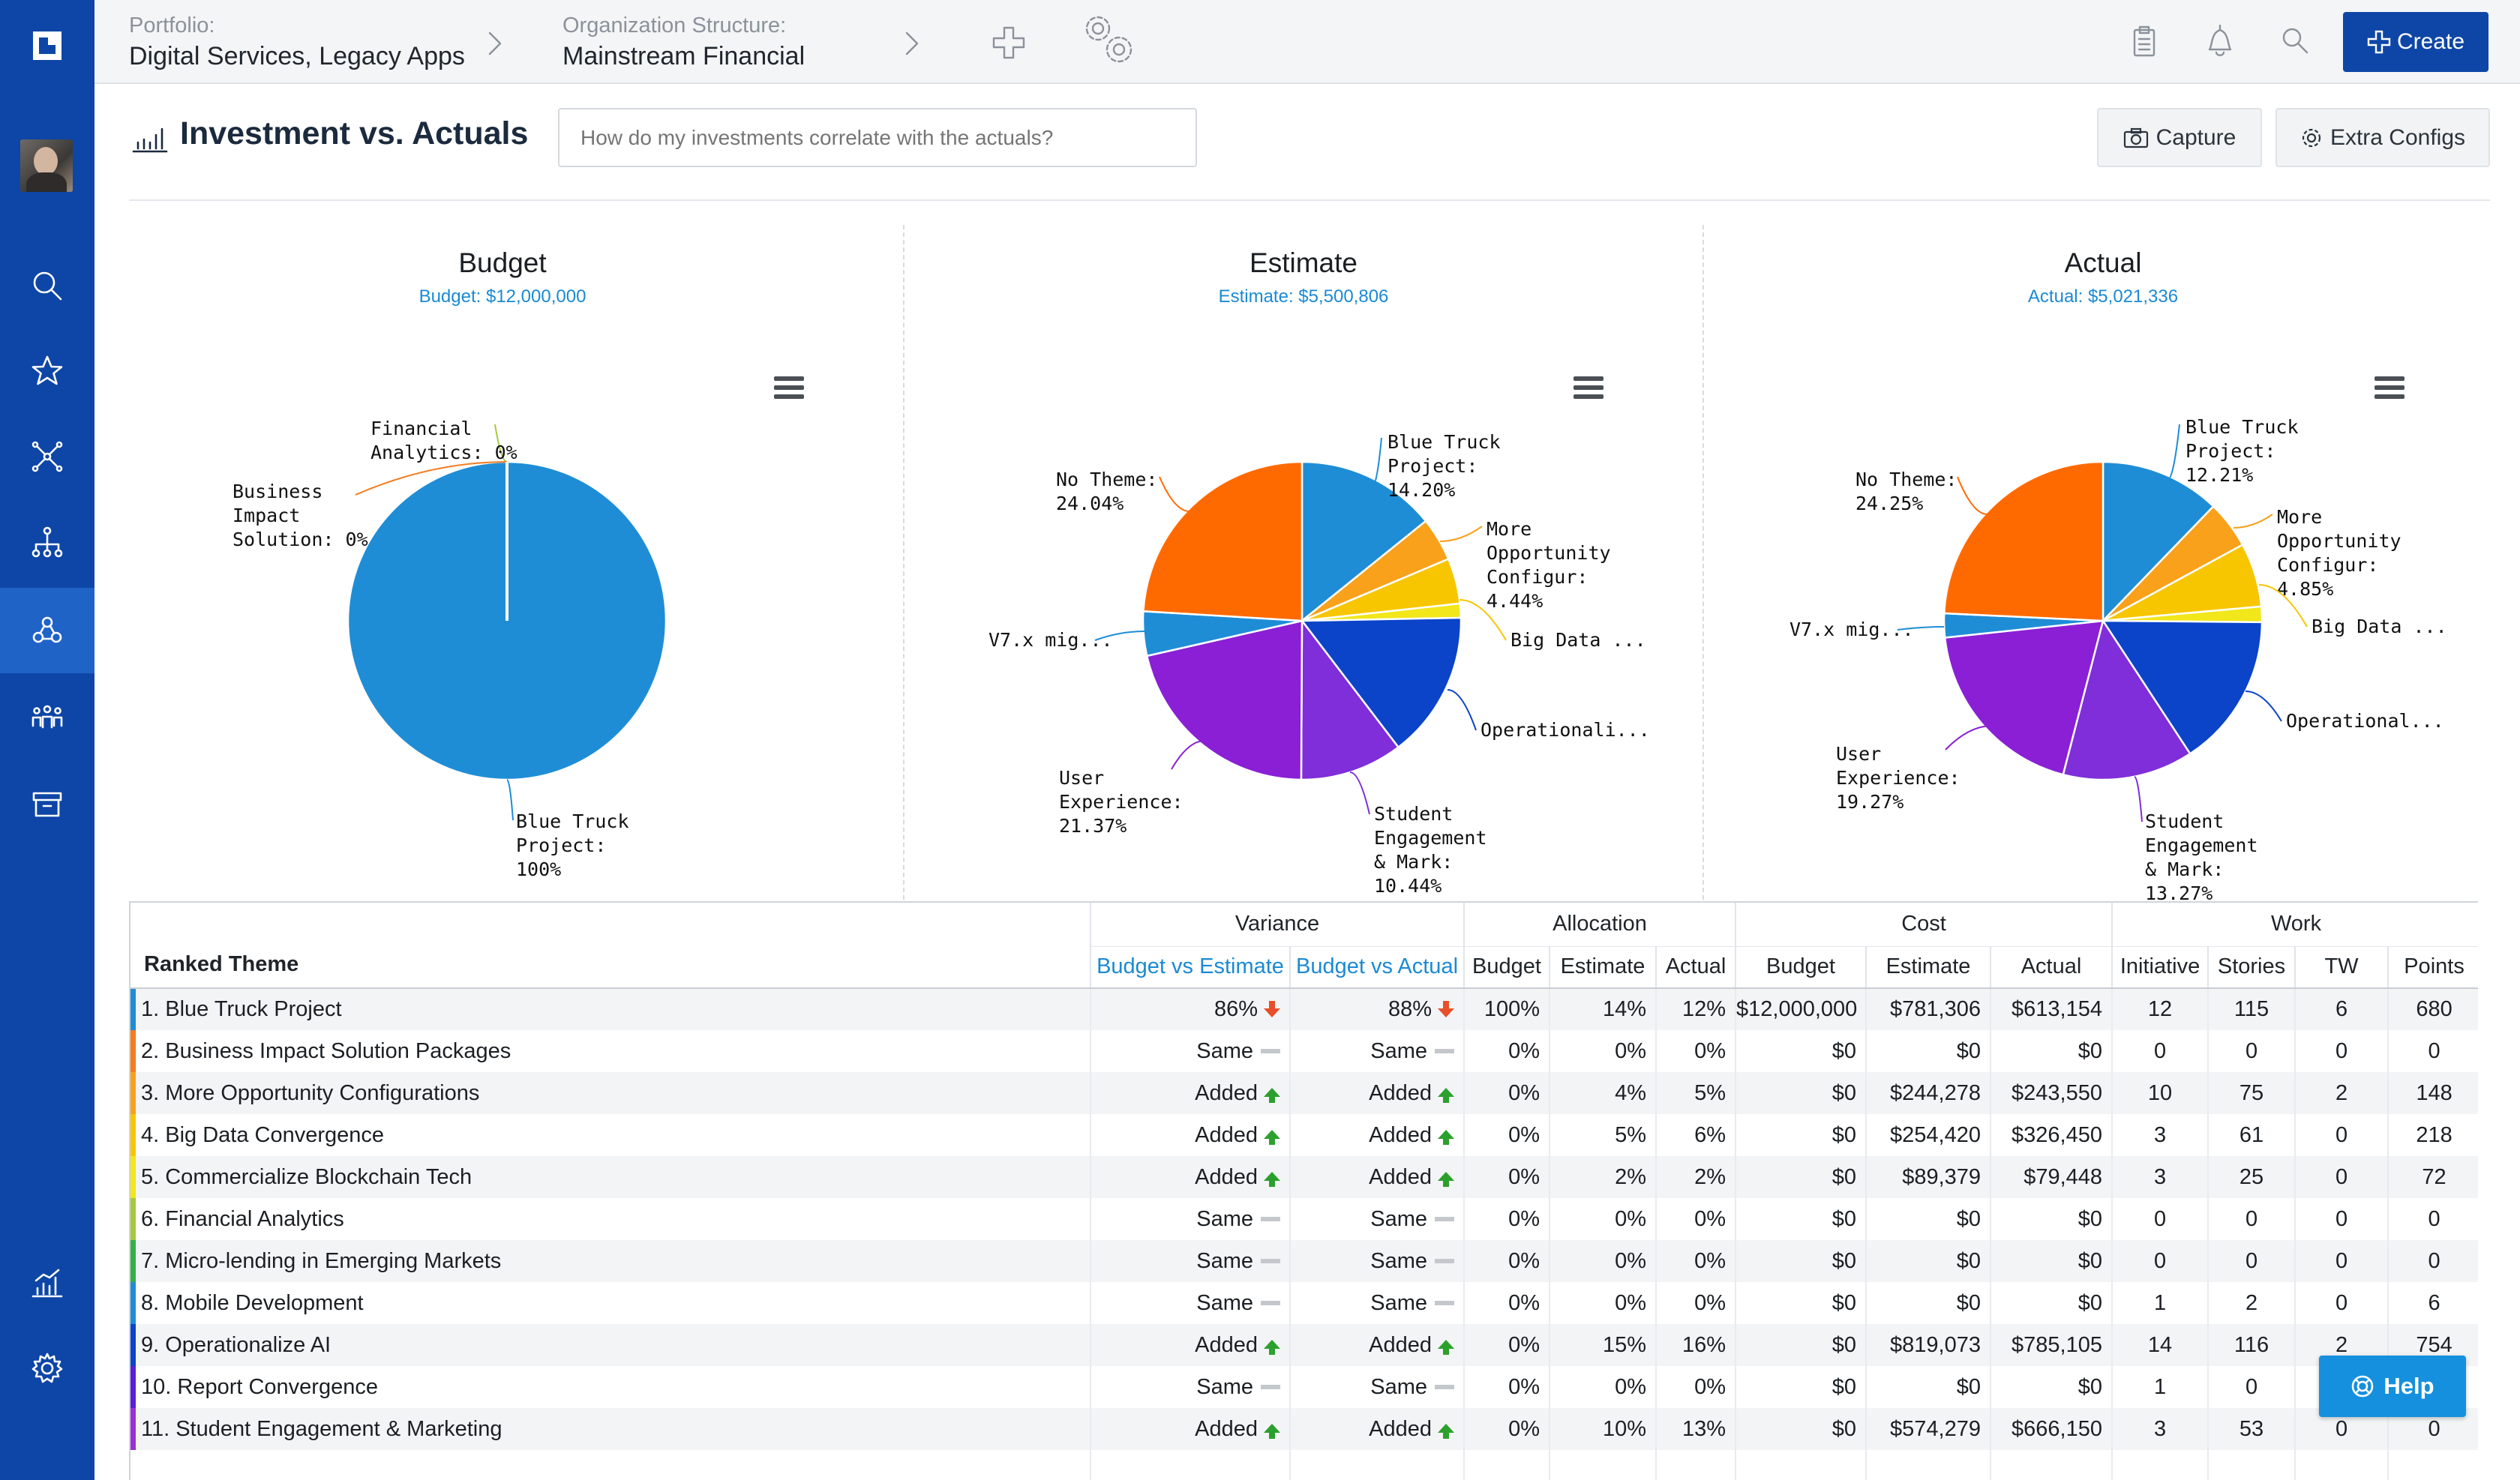  Describe the element at coordinates (1603, 1009) in the screenshot. I see `allocation-cell: 14%` at that location.